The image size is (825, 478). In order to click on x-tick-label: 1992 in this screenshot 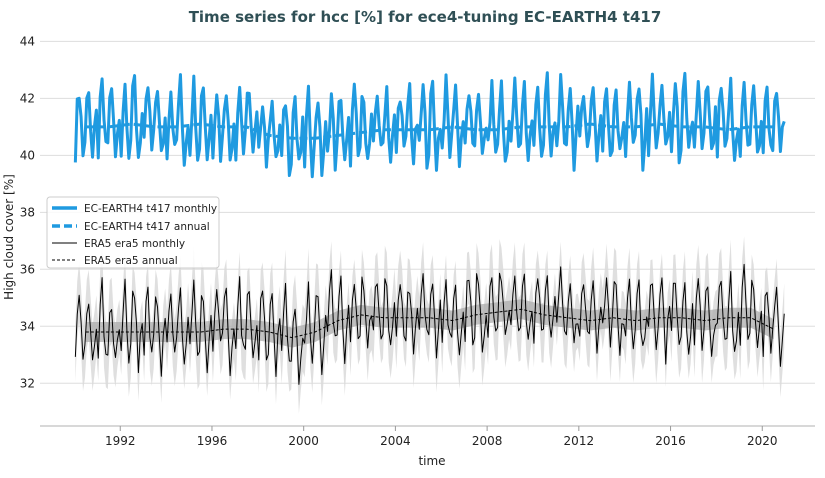, I will do `click(120, 441)`.